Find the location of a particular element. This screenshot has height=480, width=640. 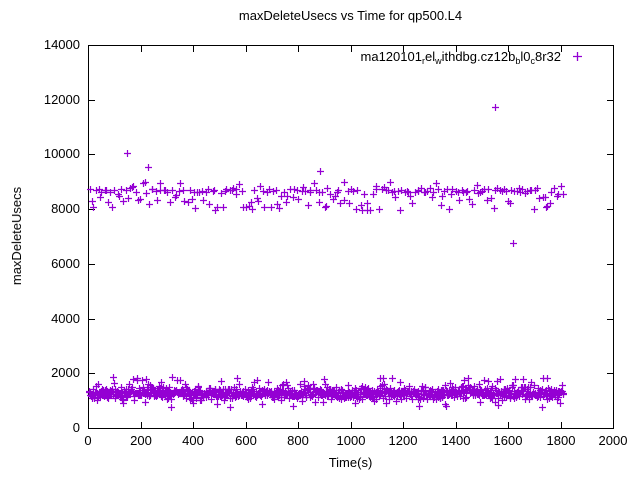

x-tick-label: 1600 is located at coordinates (508, 440).